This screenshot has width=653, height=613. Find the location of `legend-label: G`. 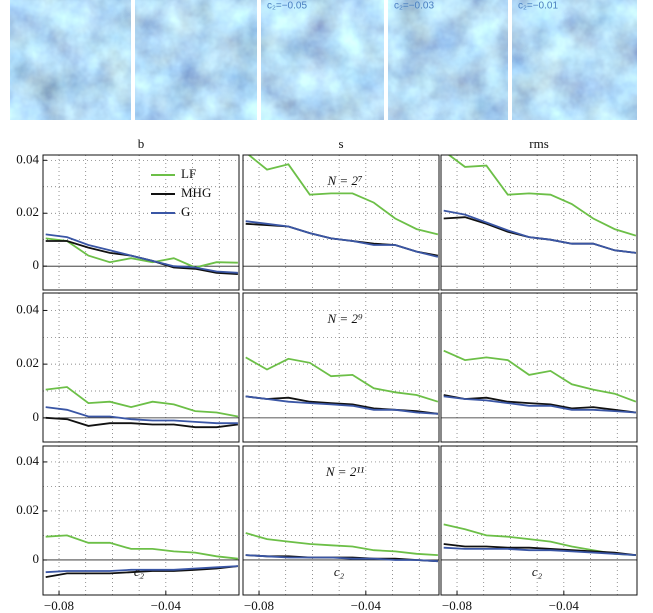

legend-label: G is located at coordinates (185, 211).